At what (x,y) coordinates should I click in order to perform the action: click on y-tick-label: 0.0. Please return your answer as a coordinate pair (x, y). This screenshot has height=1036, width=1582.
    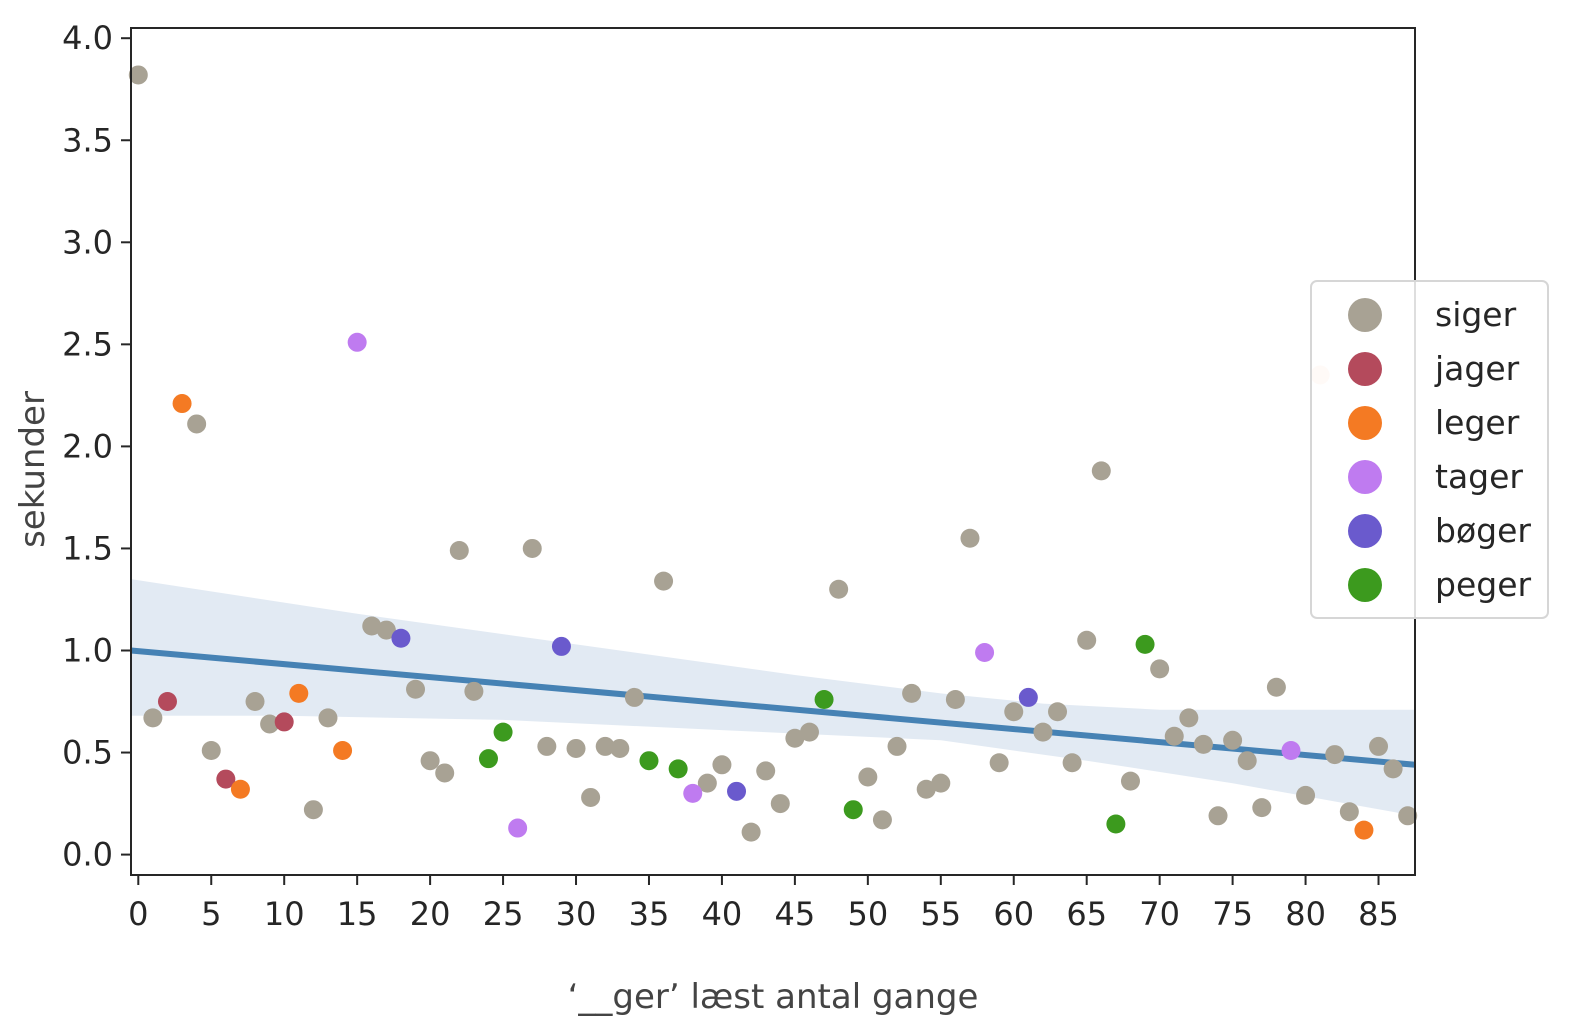
    Looking at the image, I should click on (87, 855).